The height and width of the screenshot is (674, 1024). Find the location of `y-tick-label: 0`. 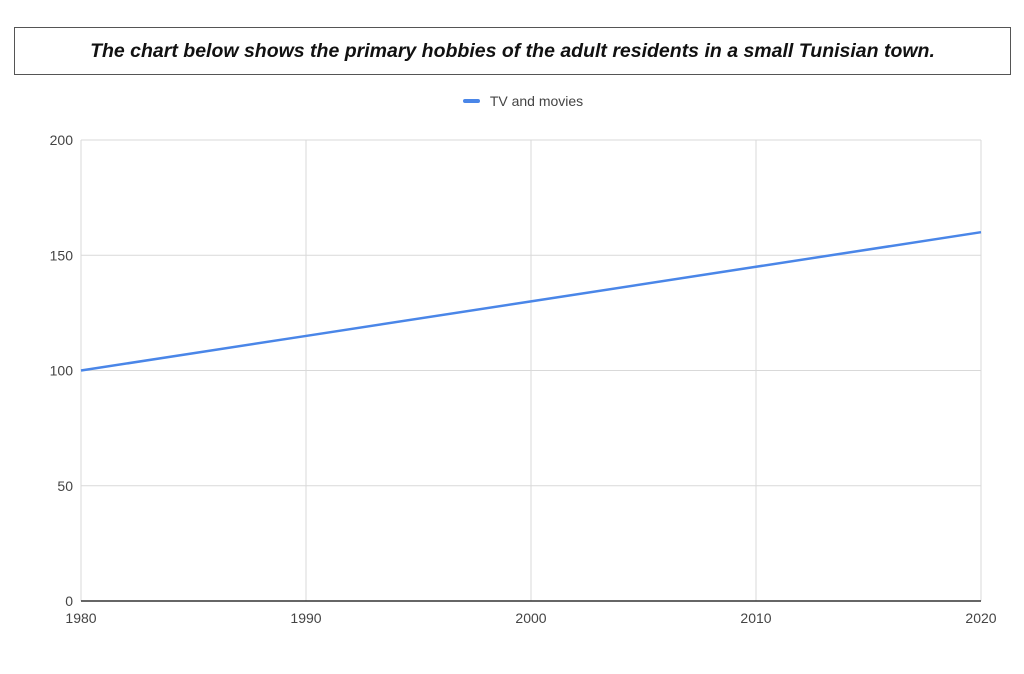

y-tick-label: 0 is located at coordinates (69, 601).